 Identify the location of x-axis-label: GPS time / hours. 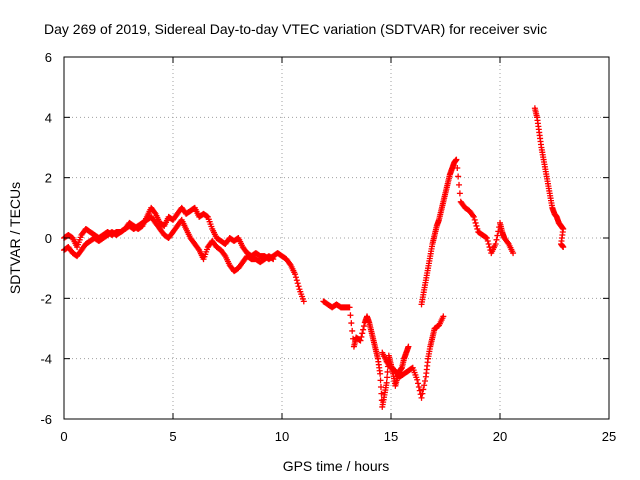
(336, 466).